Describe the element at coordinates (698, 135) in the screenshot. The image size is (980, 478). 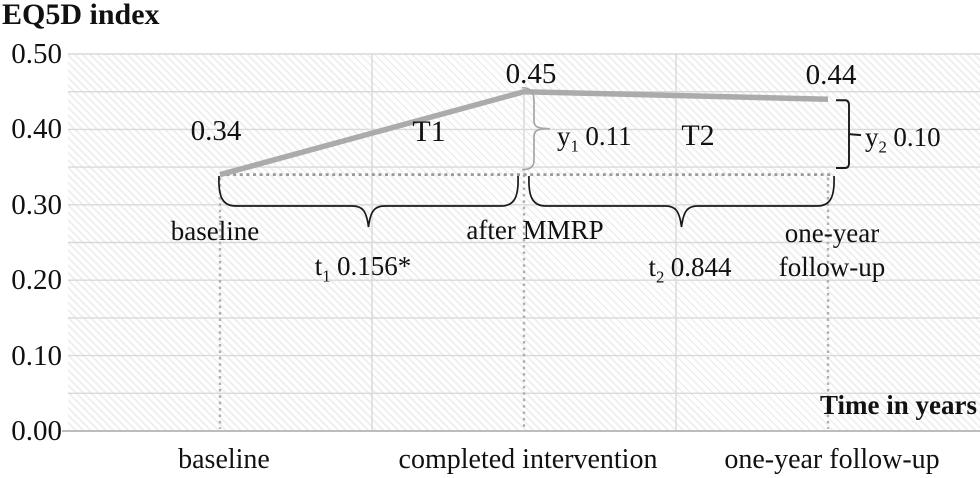
I see `interval-label-T2: T2` at that location.